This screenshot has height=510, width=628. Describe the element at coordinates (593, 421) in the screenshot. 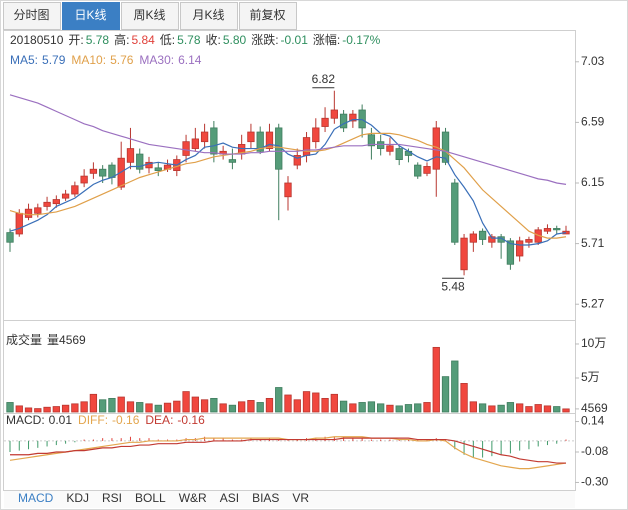

I see `y-tick-label: 0.14` at that location.